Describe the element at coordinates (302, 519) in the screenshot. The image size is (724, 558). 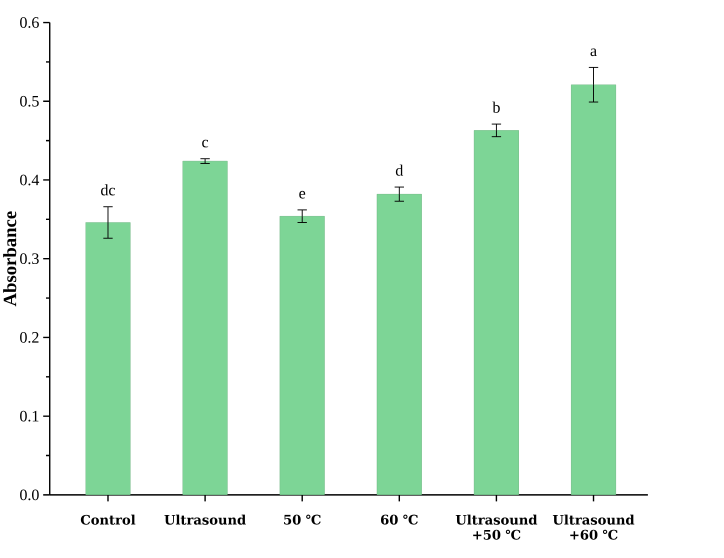
I see `x-tick-label: 50 ℃` at that location.